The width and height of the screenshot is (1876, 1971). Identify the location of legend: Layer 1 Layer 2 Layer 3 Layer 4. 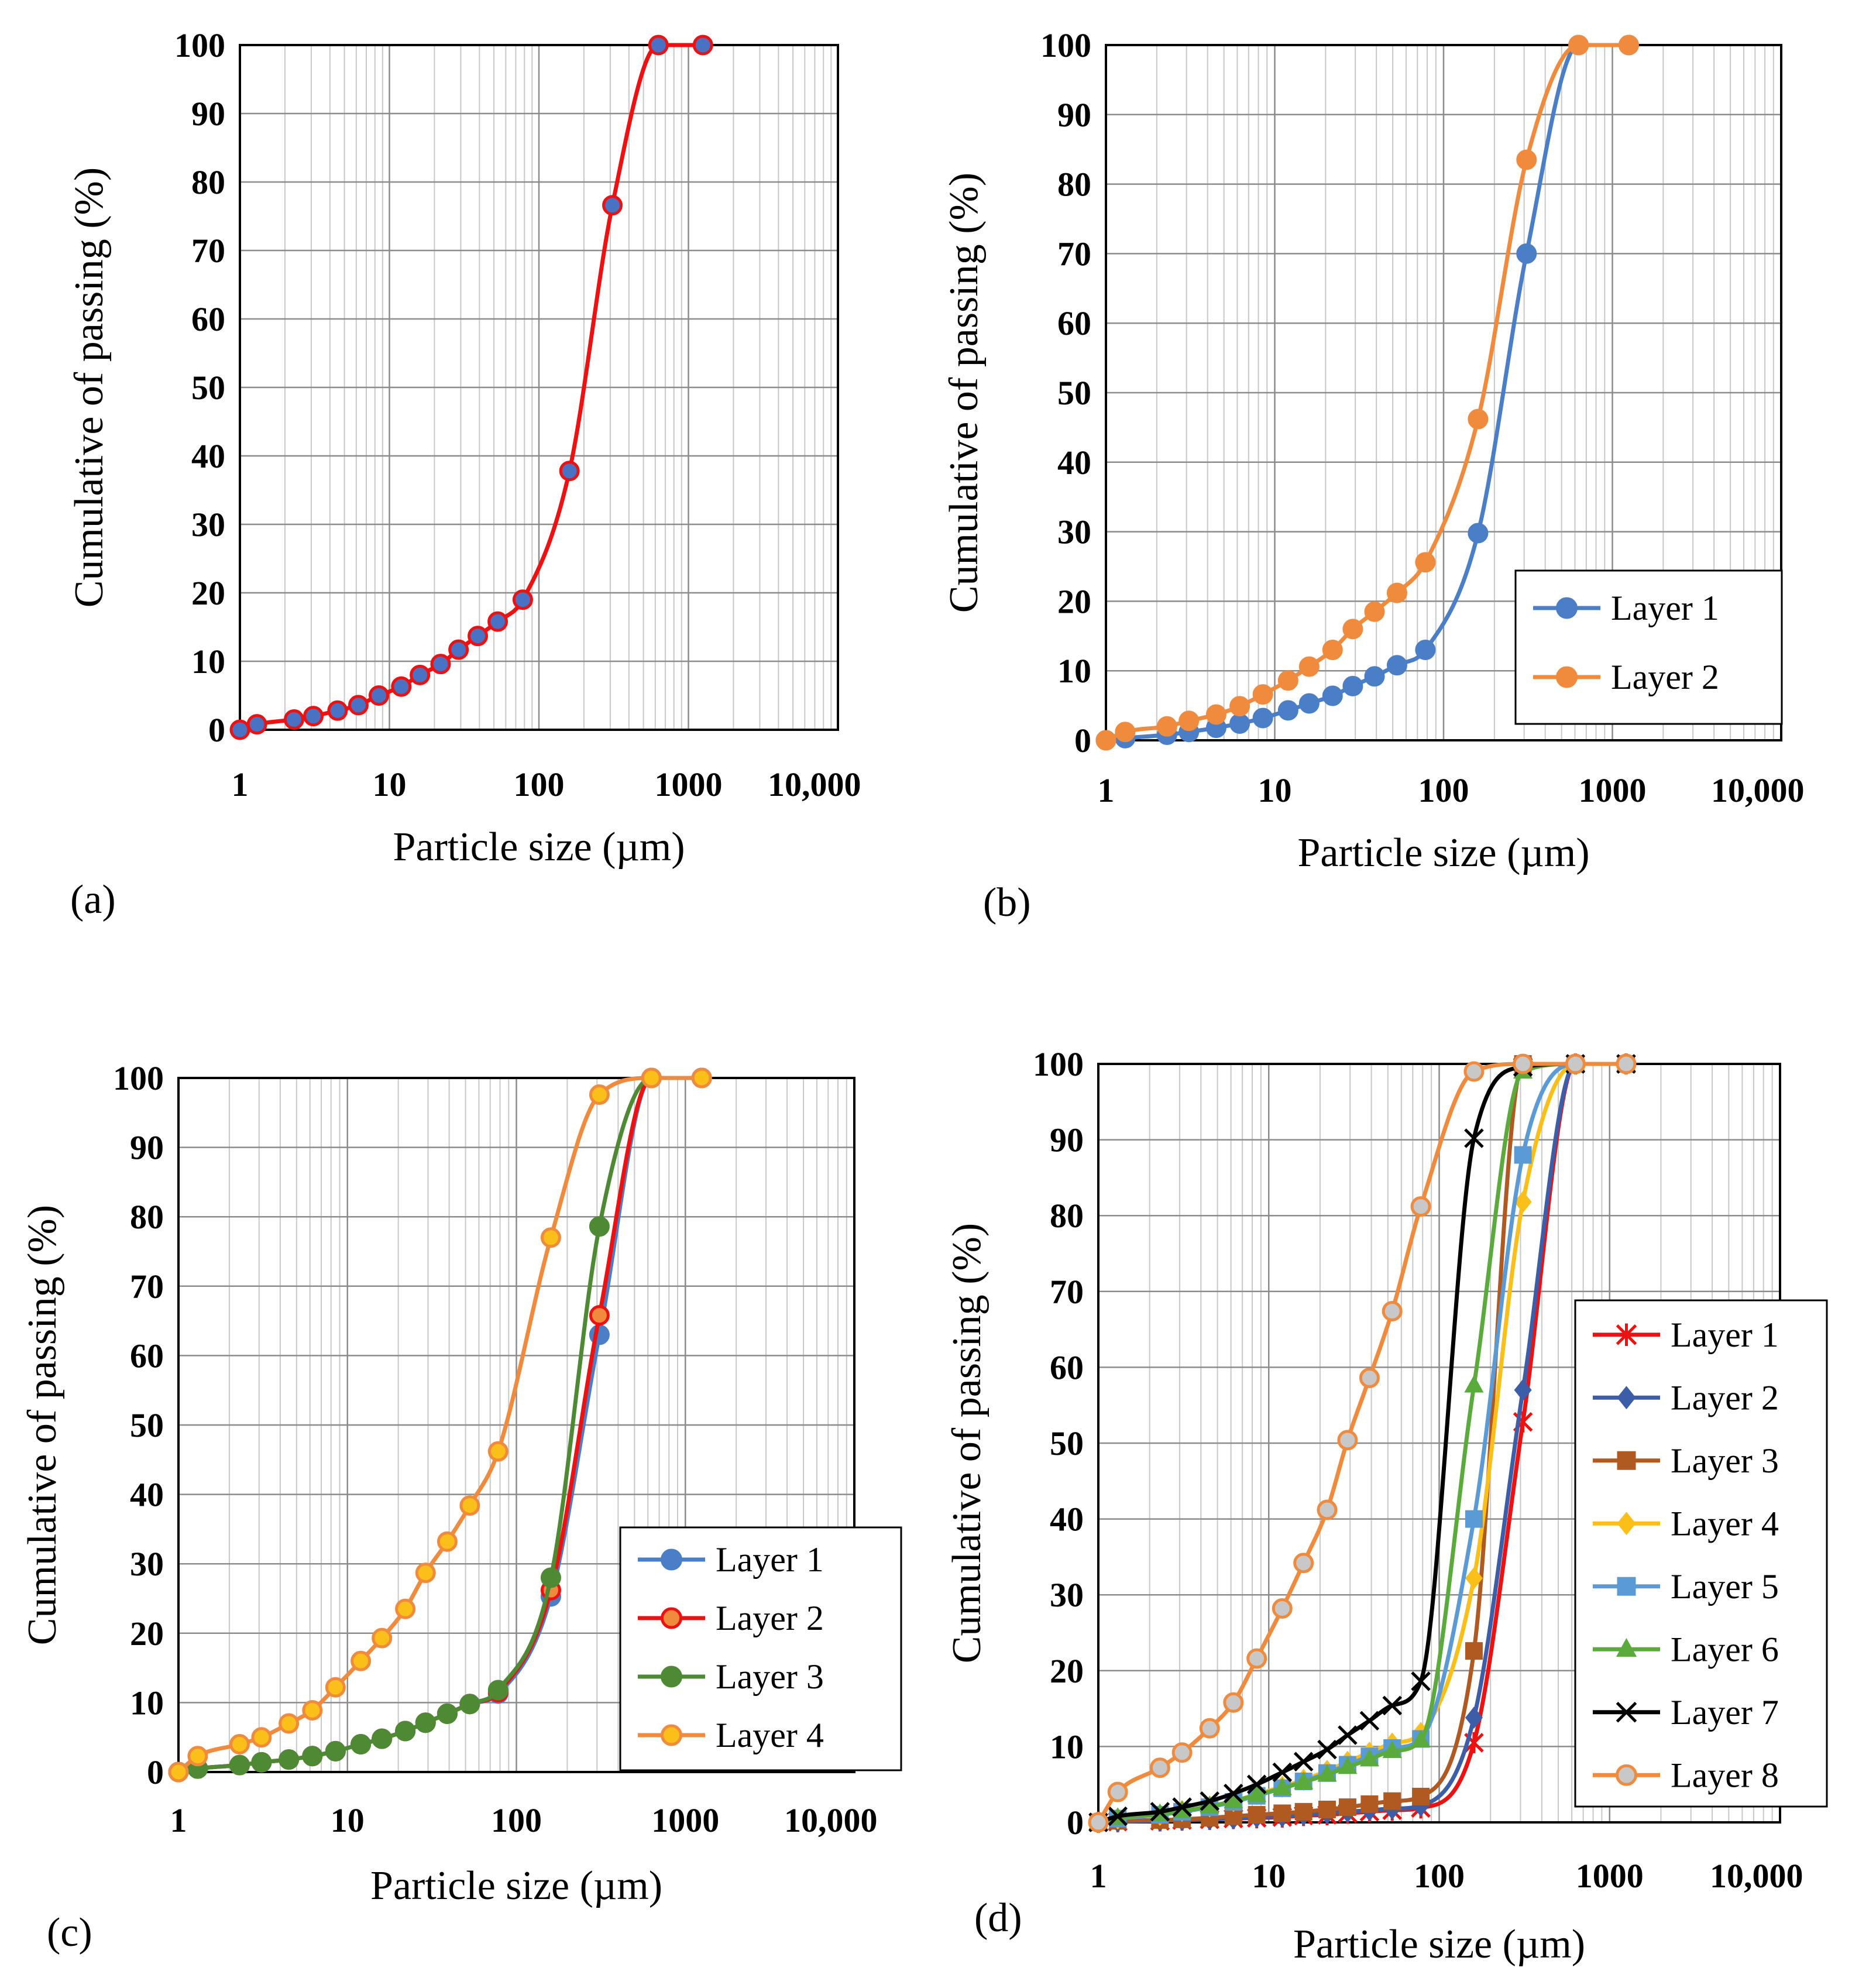
(761, 1648).